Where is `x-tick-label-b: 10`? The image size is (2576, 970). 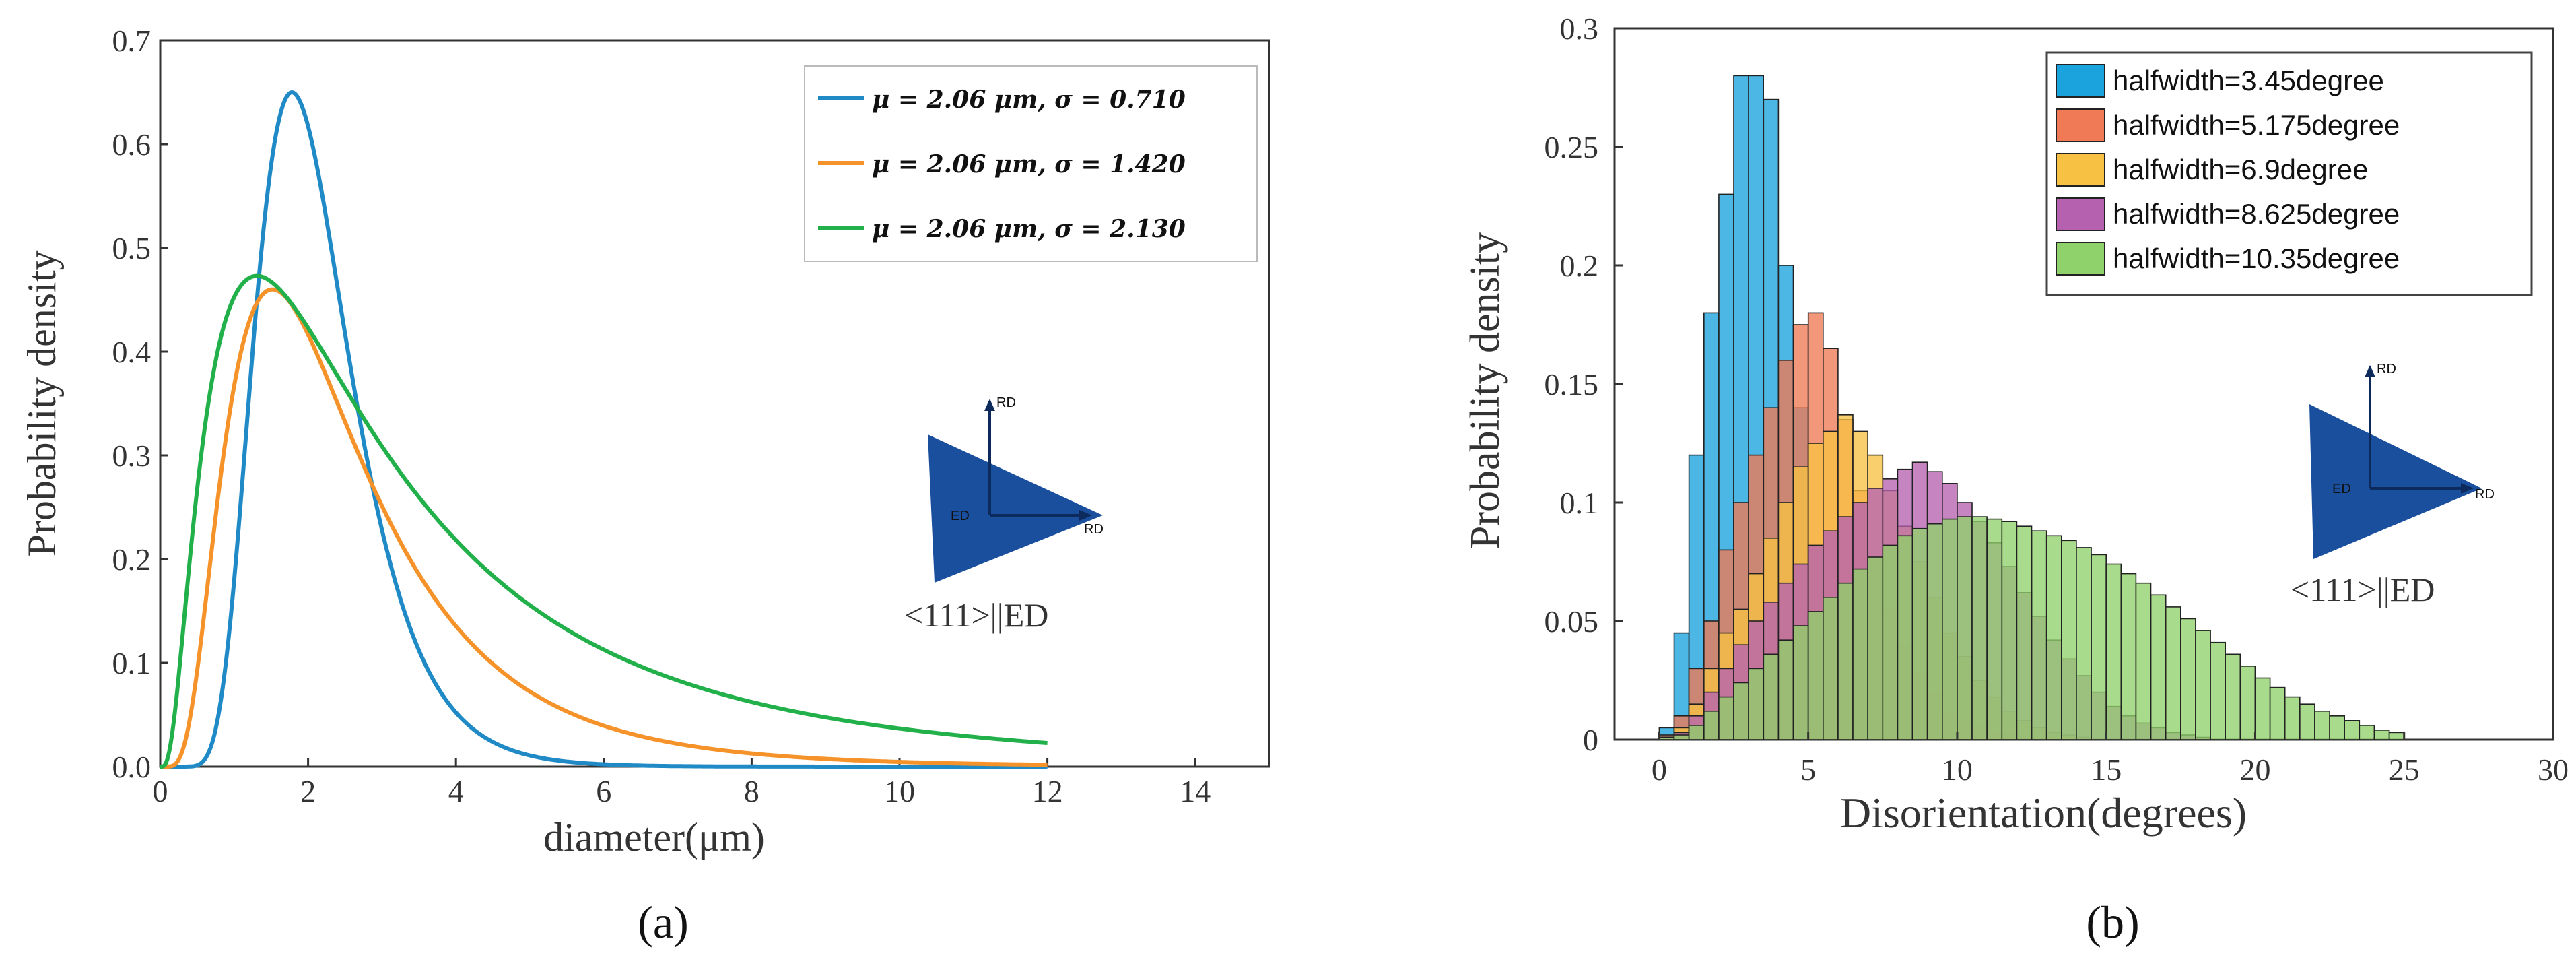
x-tick-label-b: 10 is located at coordinates (1958, 770).